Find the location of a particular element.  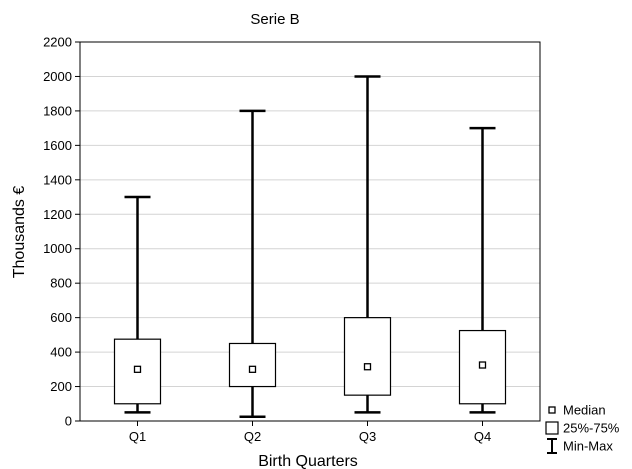

box-group-q4 is located at coordinates (482, 270).